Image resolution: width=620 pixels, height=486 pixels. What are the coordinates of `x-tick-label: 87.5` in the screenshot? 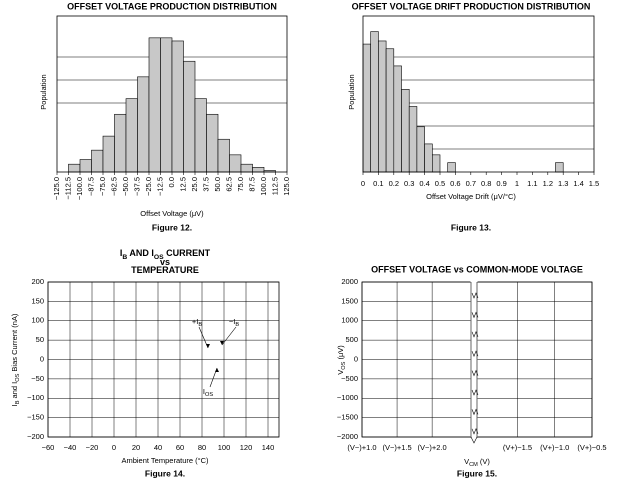 It's located at (251, 184).